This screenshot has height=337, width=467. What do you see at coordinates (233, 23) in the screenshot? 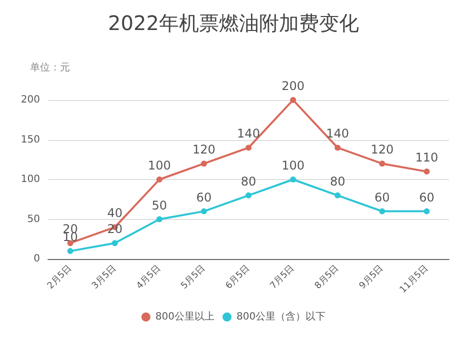
I see `chart-title: 2022年机票燃油附加费变化` at bounding box center [233, 23].